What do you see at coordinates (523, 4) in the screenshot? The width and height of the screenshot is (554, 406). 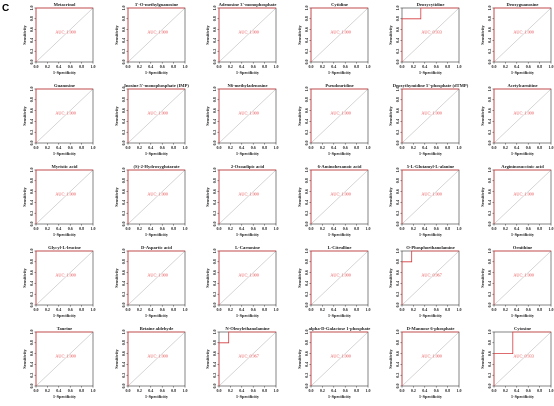 I see `panel-title: Deoxyguanosine` at bounding box center [523, 4].